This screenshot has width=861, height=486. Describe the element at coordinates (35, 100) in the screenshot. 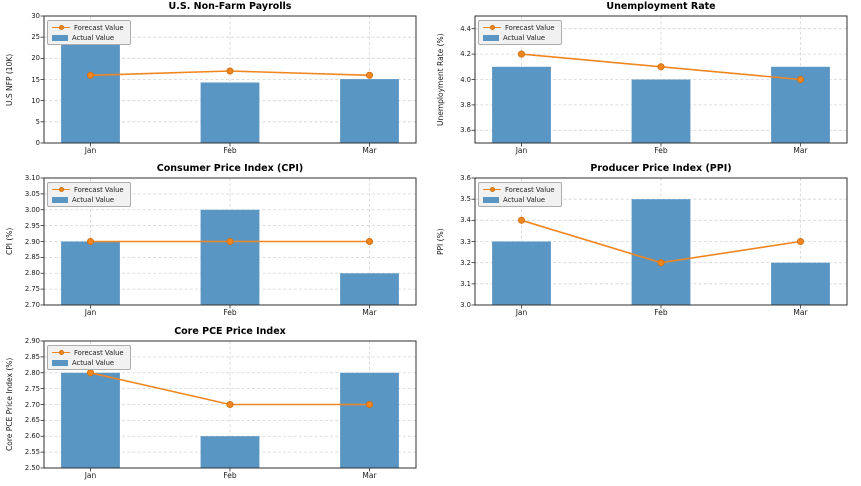

I see `y-tick-label: 10` at that location.